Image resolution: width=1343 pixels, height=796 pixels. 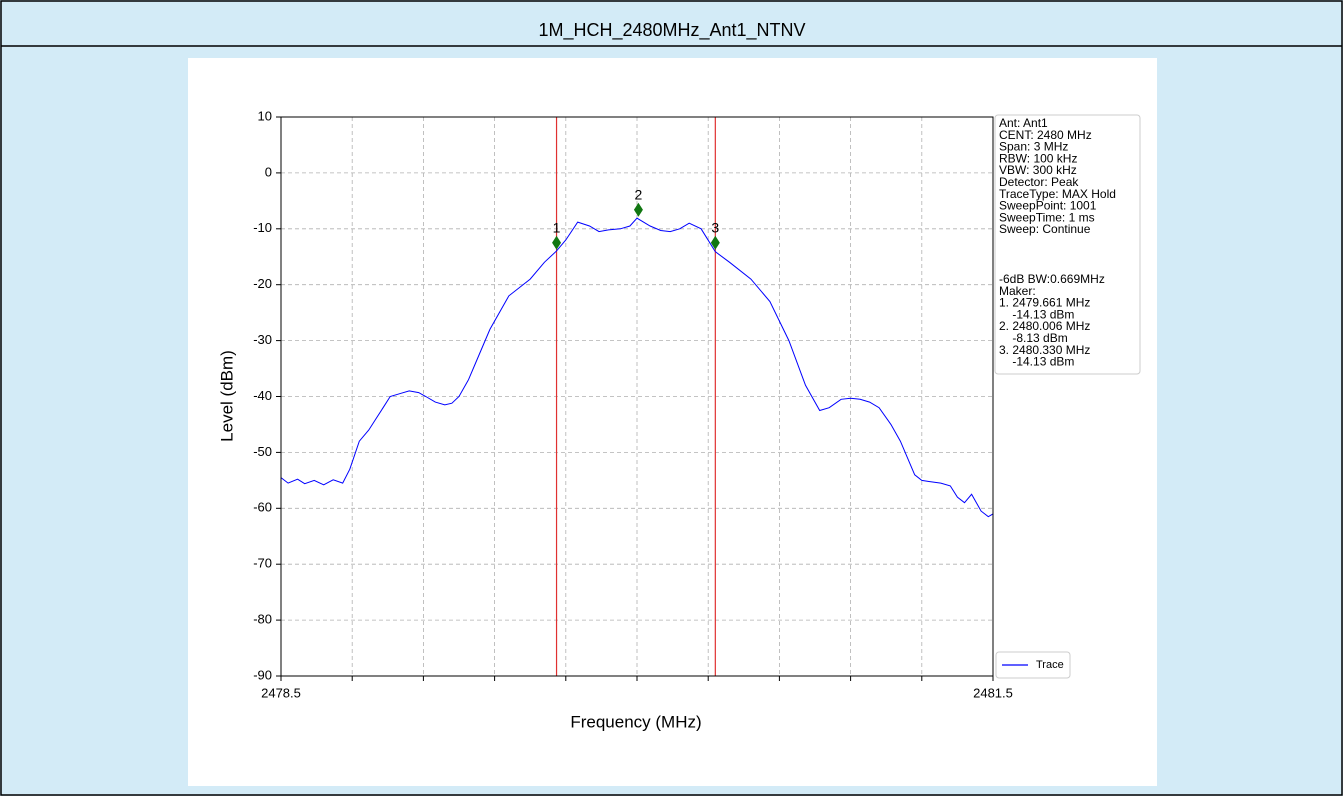 I want to click on y-tick-label: -80, so click(x=262, y=619).